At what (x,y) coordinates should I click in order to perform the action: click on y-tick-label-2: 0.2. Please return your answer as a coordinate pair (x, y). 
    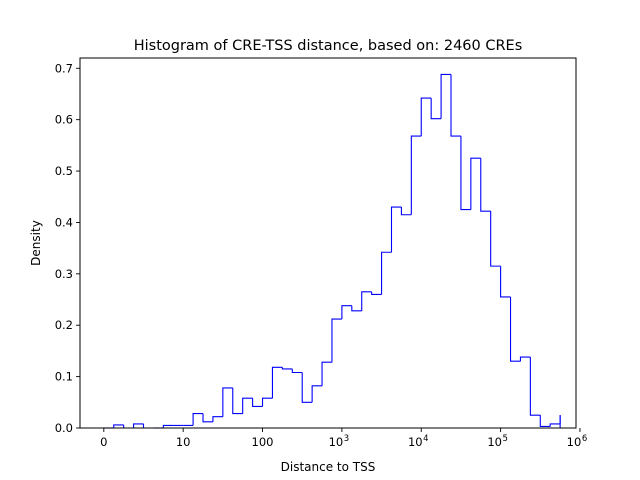
    Looking at the image, I should click on (64, 325).